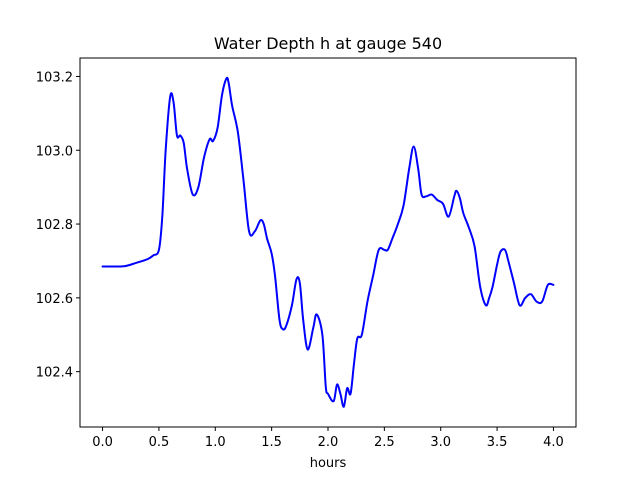 The width and height of the screenshot is (640, 480). Describe the element at coordinates (54, 77) in the screenshot. I see `y-tick-label: 103.2` at that location.